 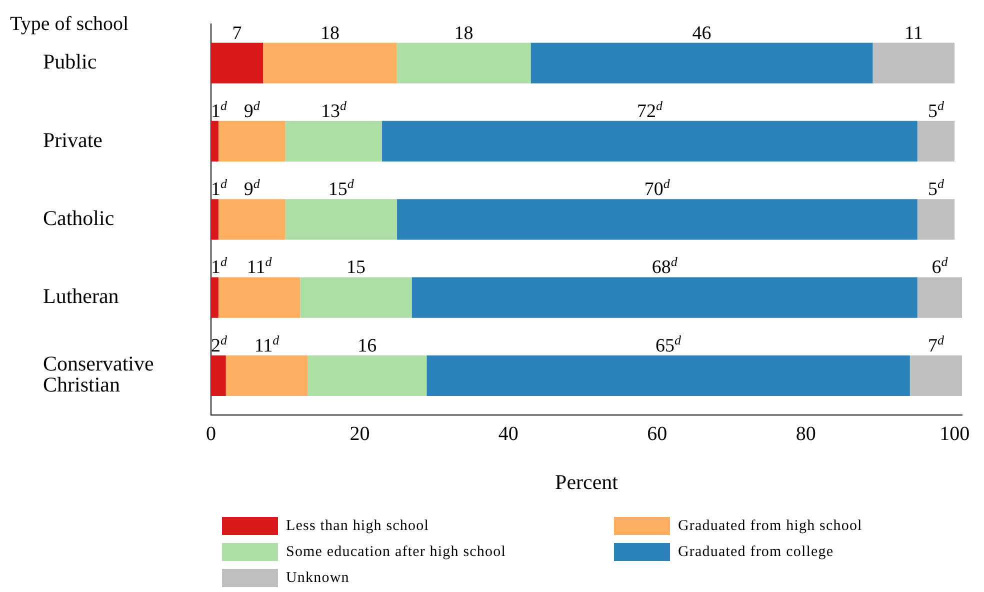 What do you see at coordinates (770, 526) in the screenshot?
I see `legend-label: Graduated from high school` at bounding box center [770, 526].